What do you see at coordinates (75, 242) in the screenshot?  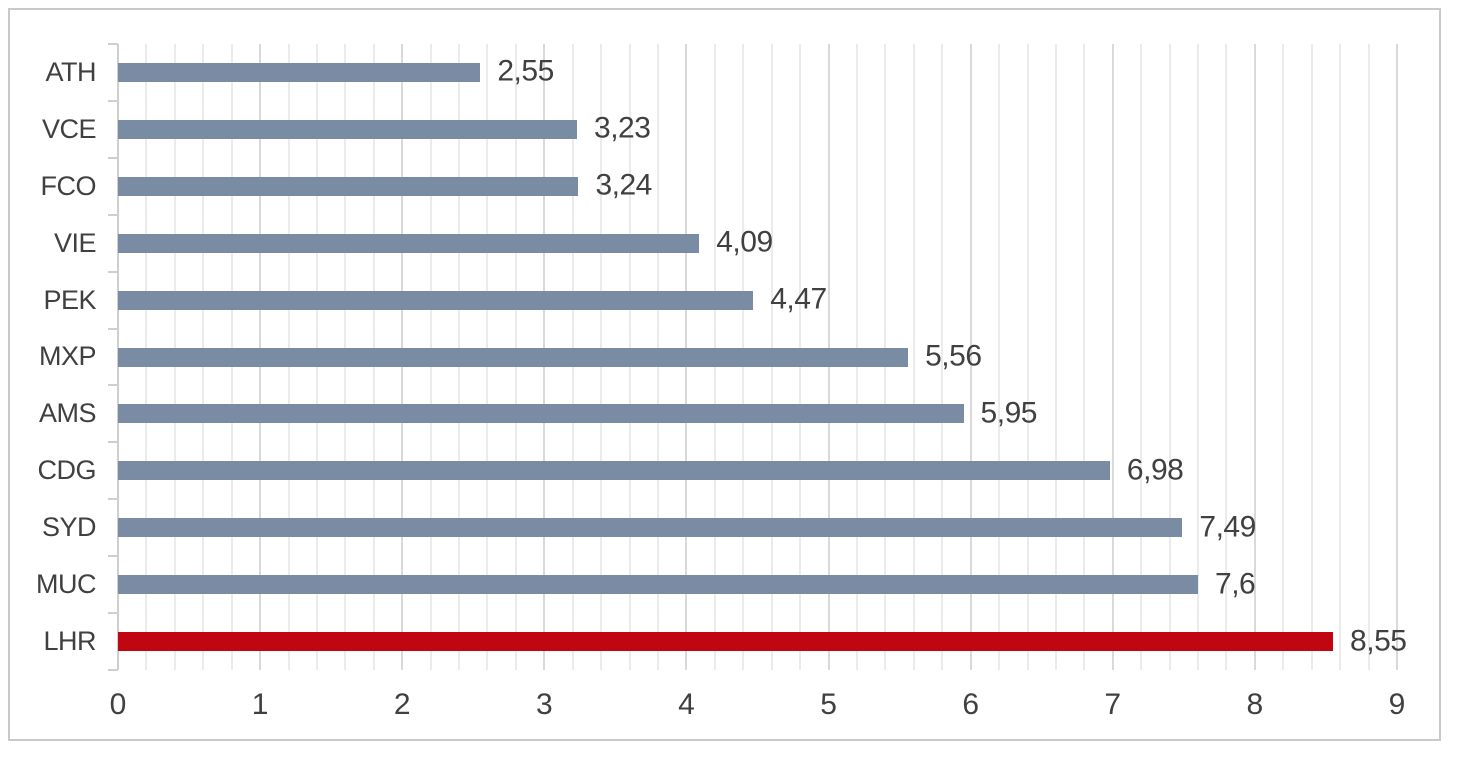 I see `category-label-vie: VIE` at bounding box center [75, 242].